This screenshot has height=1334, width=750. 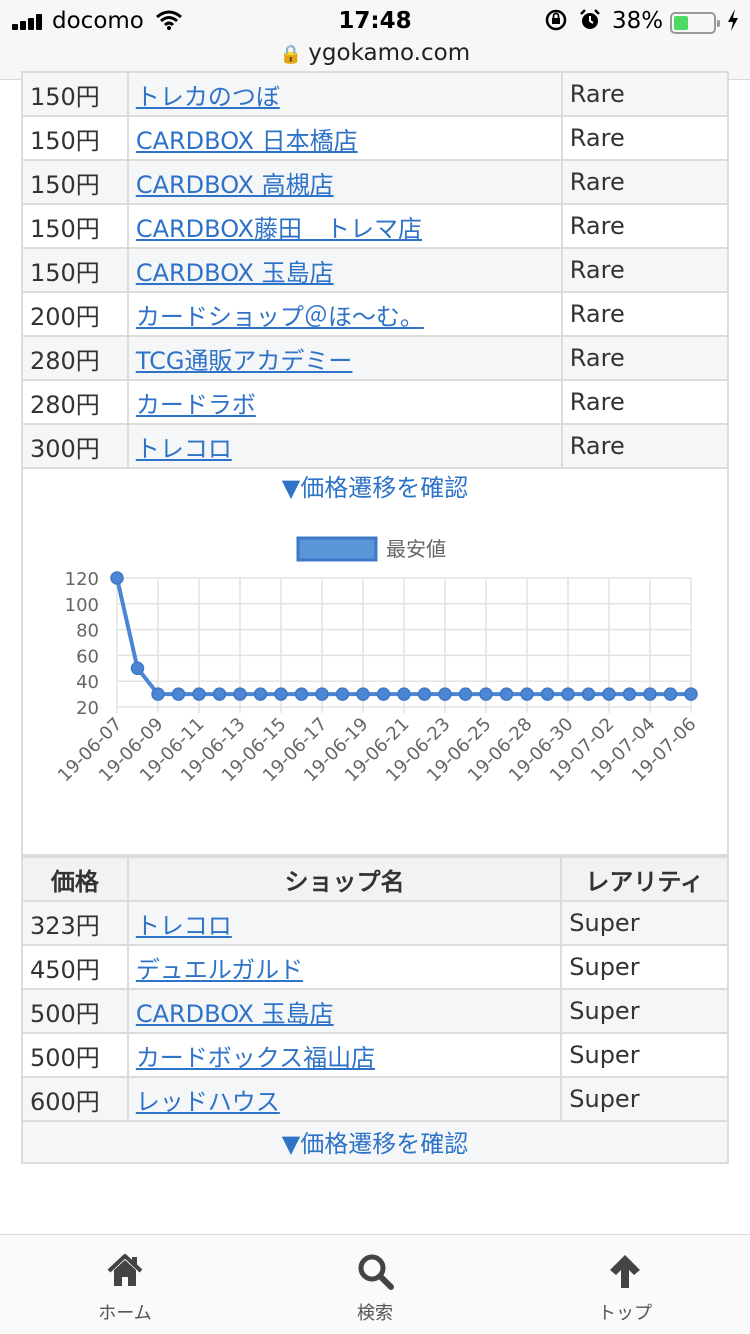 What do you see at coordinates (344, 402) in the screenshot?
I see `shop-cell: カードラボ` at bounding box center [344, 402].